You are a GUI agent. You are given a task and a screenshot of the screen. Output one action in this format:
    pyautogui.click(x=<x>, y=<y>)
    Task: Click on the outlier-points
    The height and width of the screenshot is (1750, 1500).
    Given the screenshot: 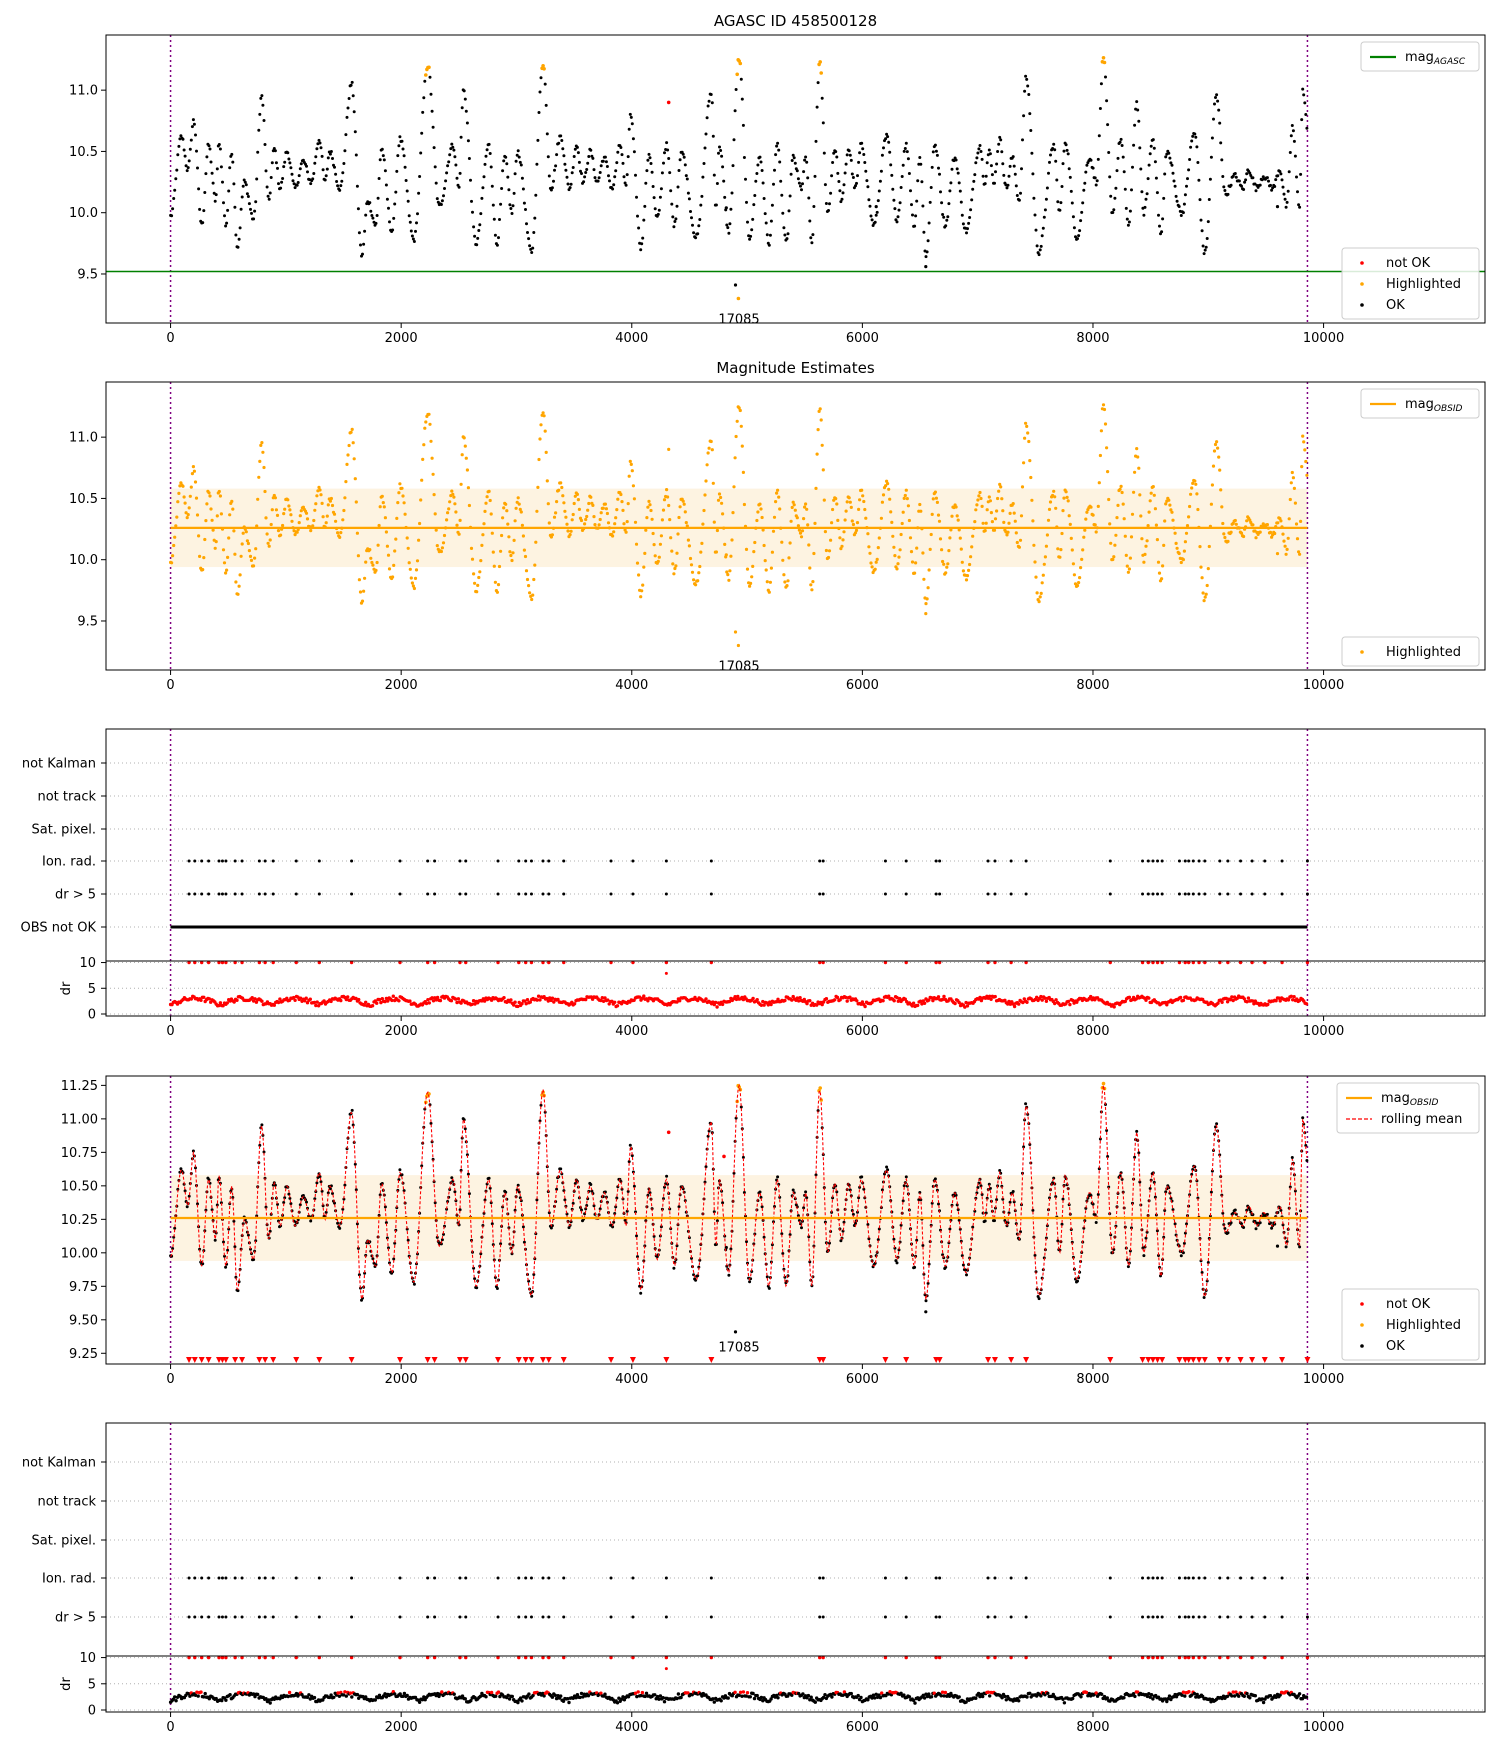 What is the action you would take?
    pyautogui.click(x=1002, y=1289)
    